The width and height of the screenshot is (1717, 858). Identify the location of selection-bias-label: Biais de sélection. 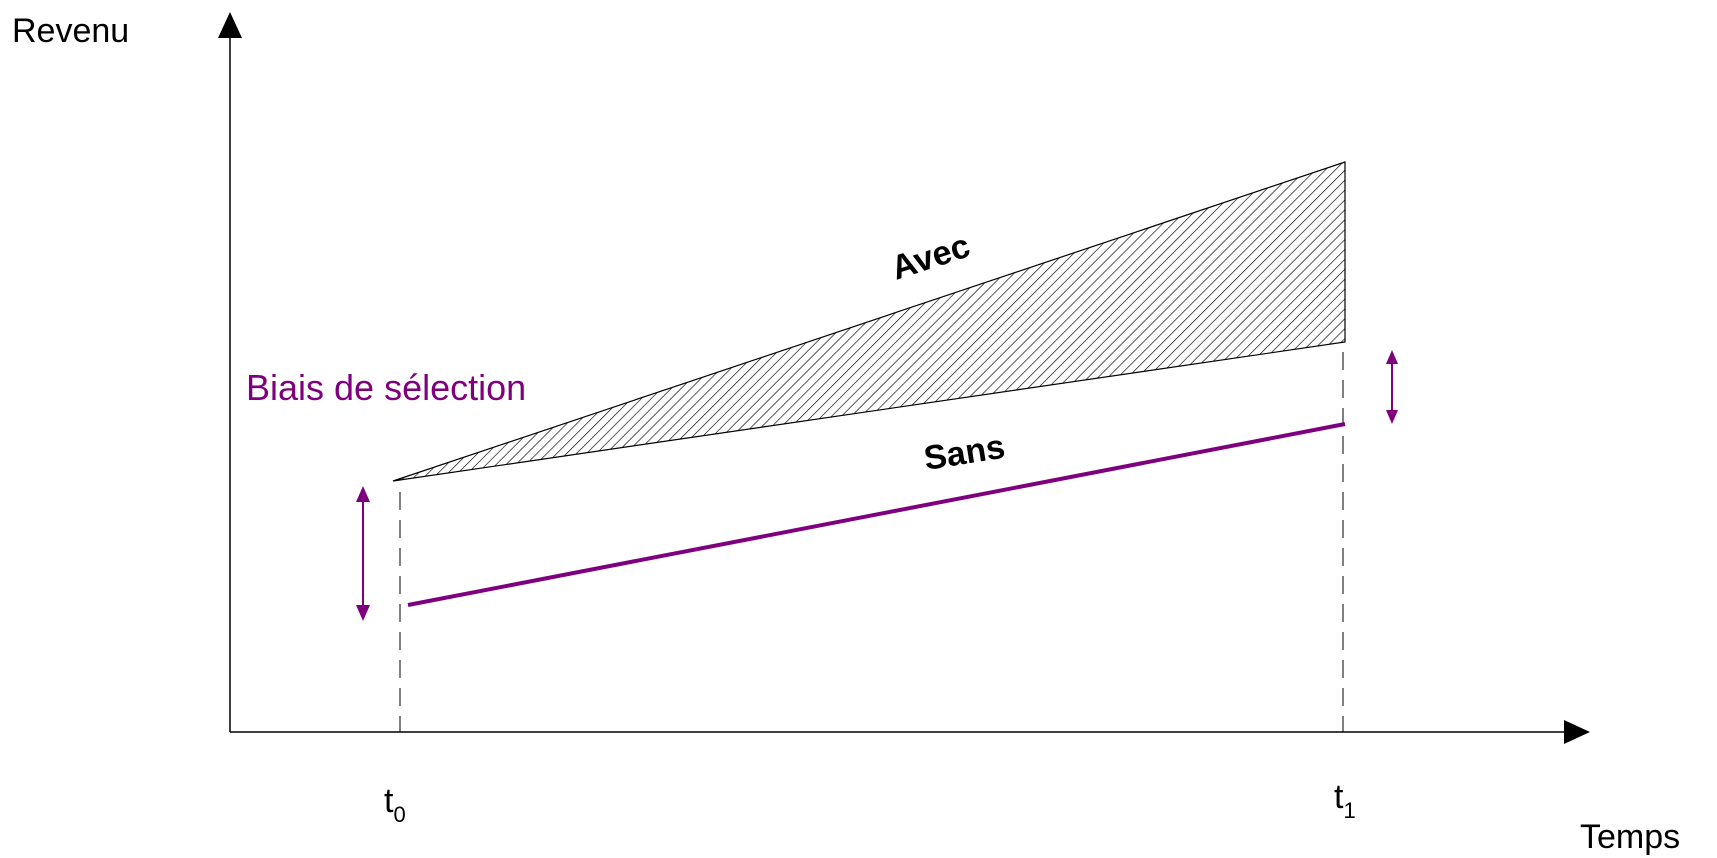
(386, 387).